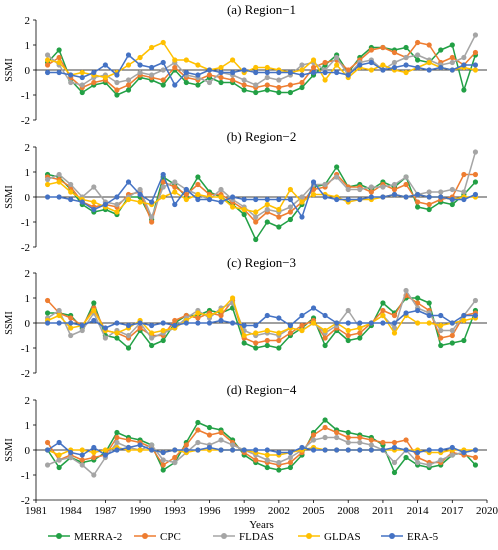 The height and width of the screenshot is (550, 498). What do you see at coordinates (105, 511) in the screenshot?
I see `x-tick-label: 1987` at bounding box center [105, 511].